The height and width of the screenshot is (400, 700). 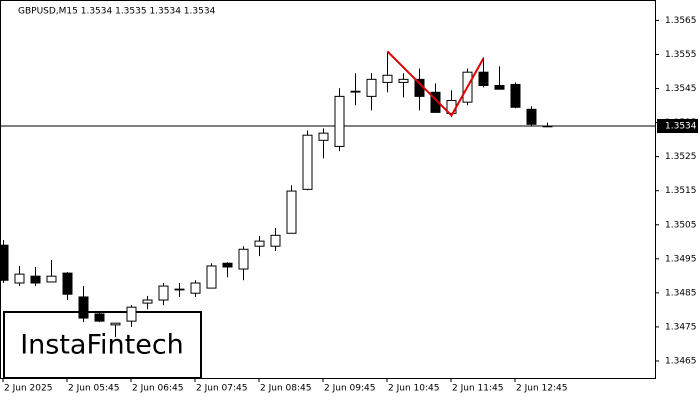 I want to click on logo-box, so click(x=102, y=345).